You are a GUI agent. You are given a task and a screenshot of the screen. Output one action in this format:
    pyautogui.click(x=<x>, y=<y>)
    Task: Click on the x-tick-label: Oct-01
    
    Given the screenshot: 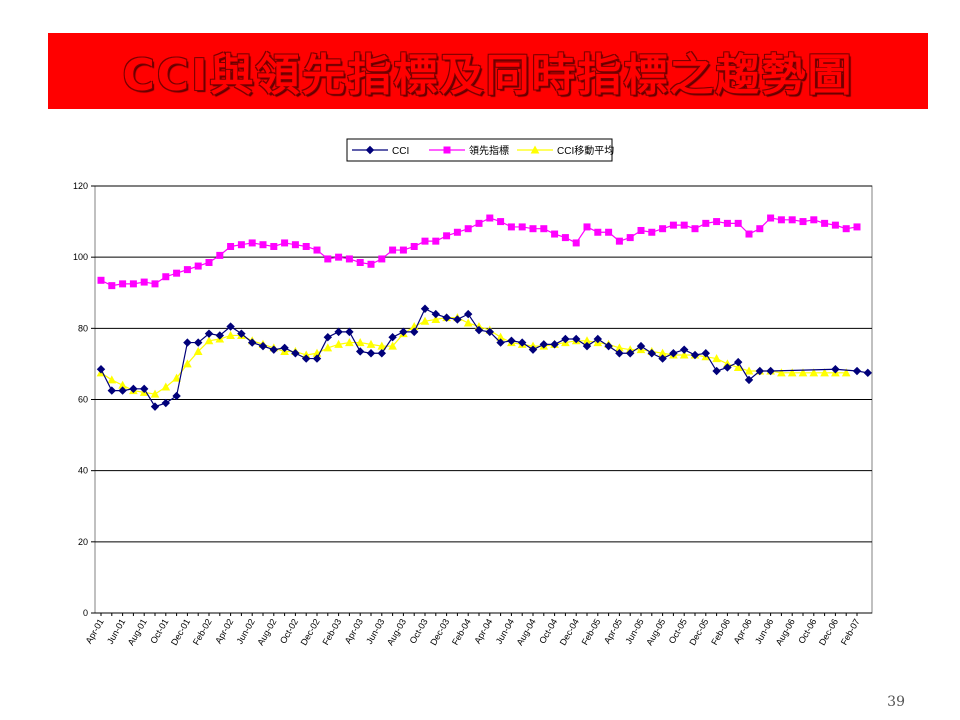 What is the action you would take?
    pyautogui.click(x=159, y=631)
    